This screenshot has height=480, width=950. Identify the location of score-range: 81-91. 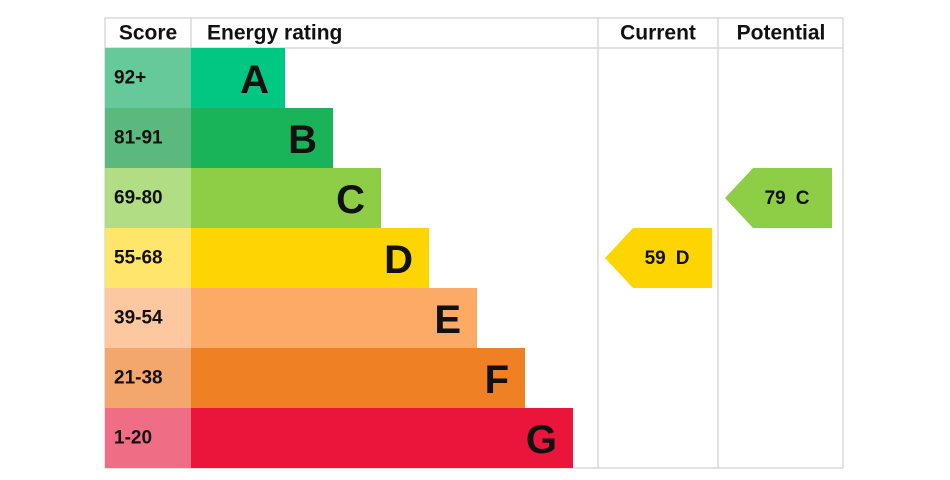
(138, 138).